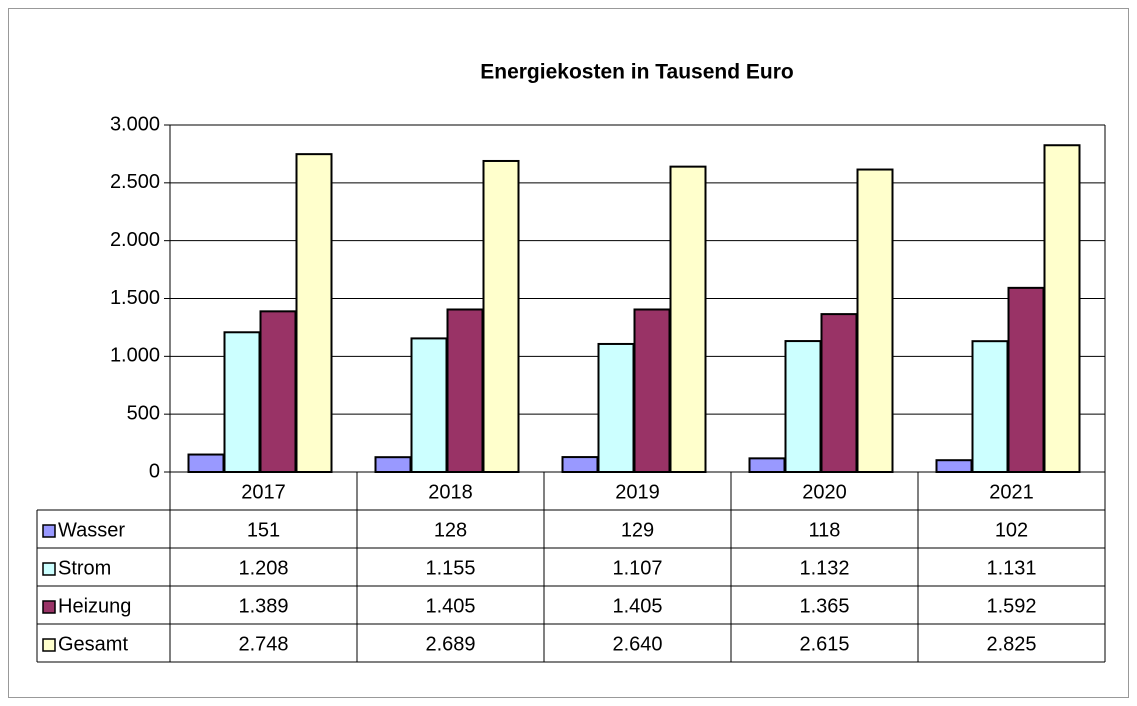 This screenshot has height=706, width=1137. What do you see at coordinates (824, 606) in the screenshot?
I see `data-table-value: 1.365` at bounding box center [824, 606].